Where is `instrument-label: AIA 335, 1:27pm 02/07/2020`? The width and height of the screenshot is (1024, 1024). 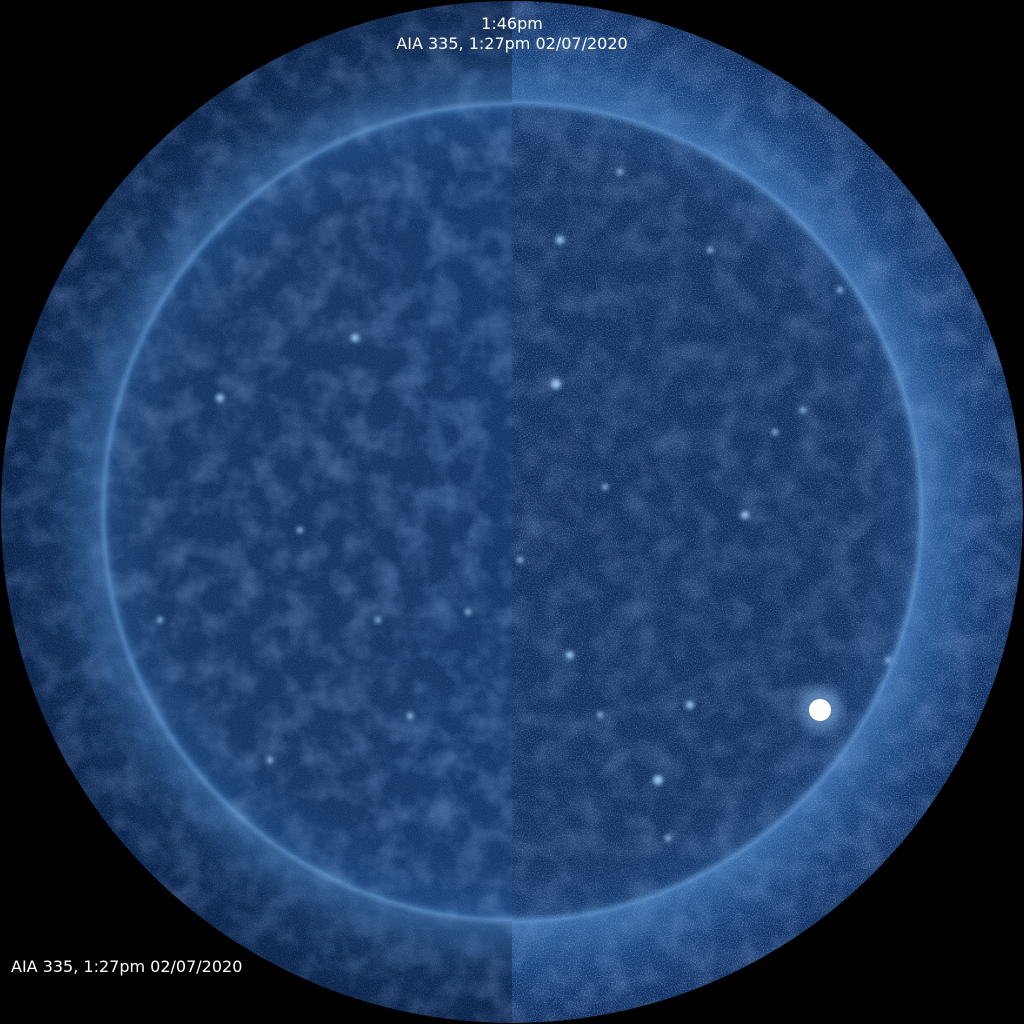
instrument-label: AIA 335, 1:27pm 02/07/2020 is located at coordinates (512, 43).